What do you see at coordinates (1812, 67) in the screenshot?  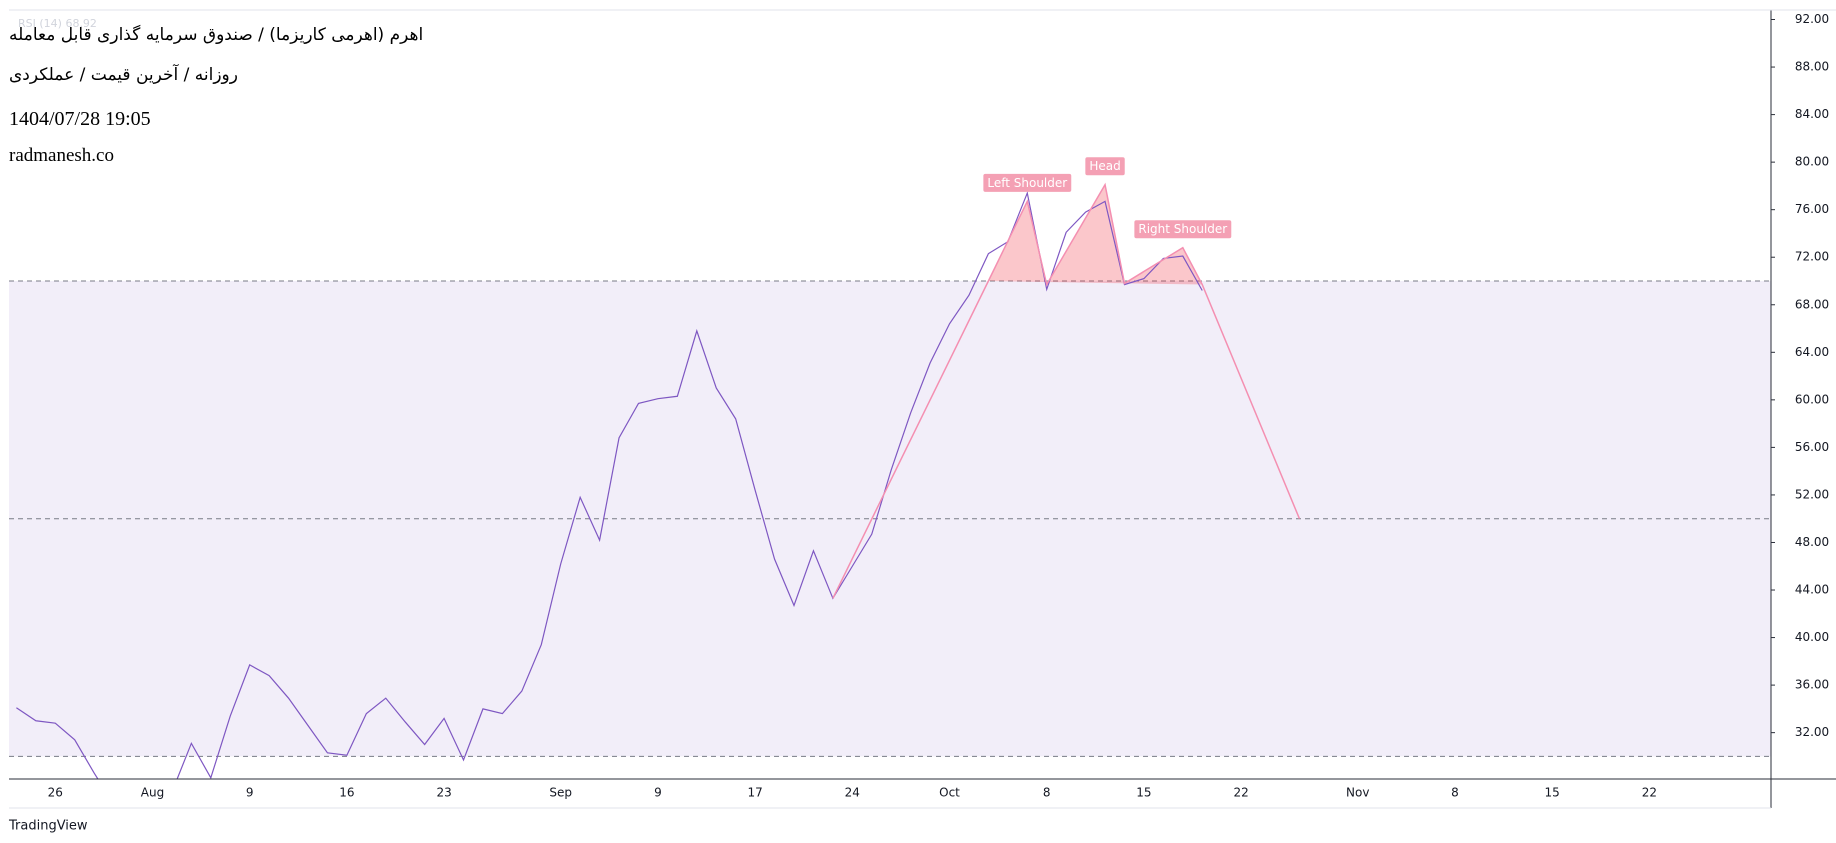 I see `y-tick-label: 88.00` at bounding box center [1812, 67].